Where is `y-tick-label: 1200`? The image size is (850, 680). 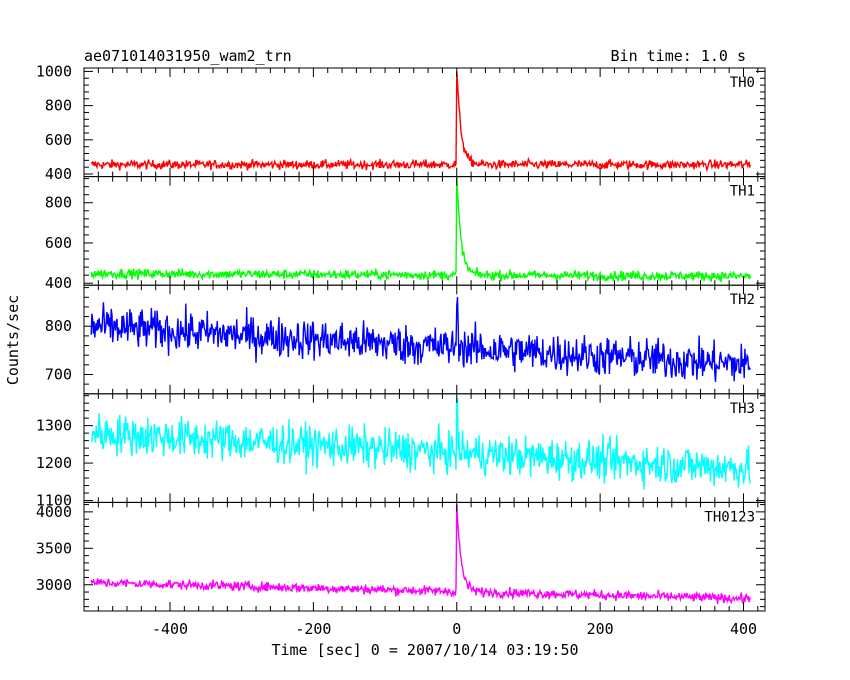 y-tick-label: 1200 is located at coordinates (54, 463).